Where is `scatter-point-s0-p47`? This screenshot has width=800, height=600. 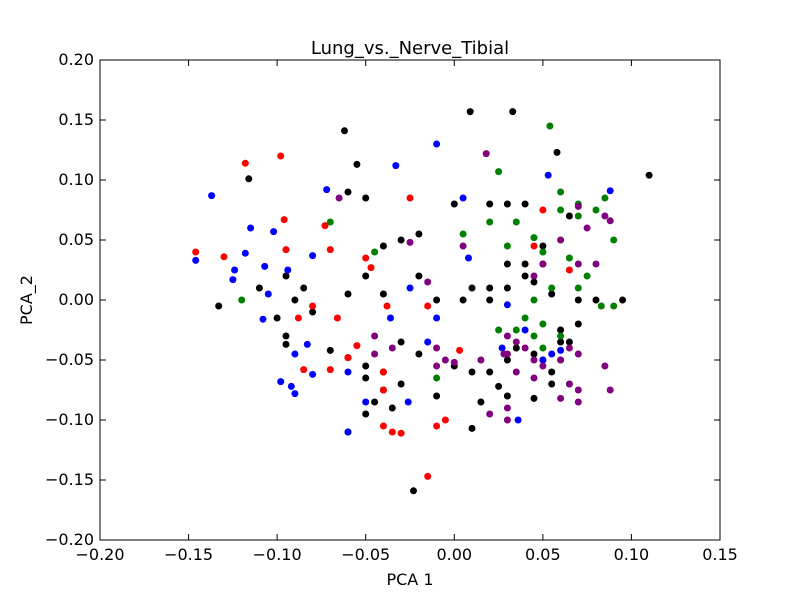
scatter-point-s0-p47 is located at coordinates (516, 348).